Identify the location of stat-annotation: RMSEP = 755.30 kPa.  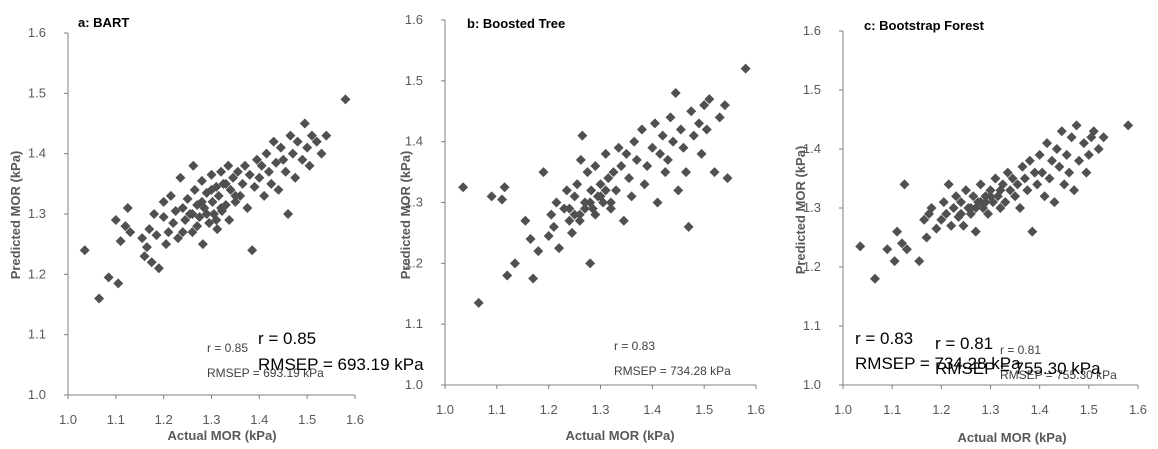
(1058, 375).